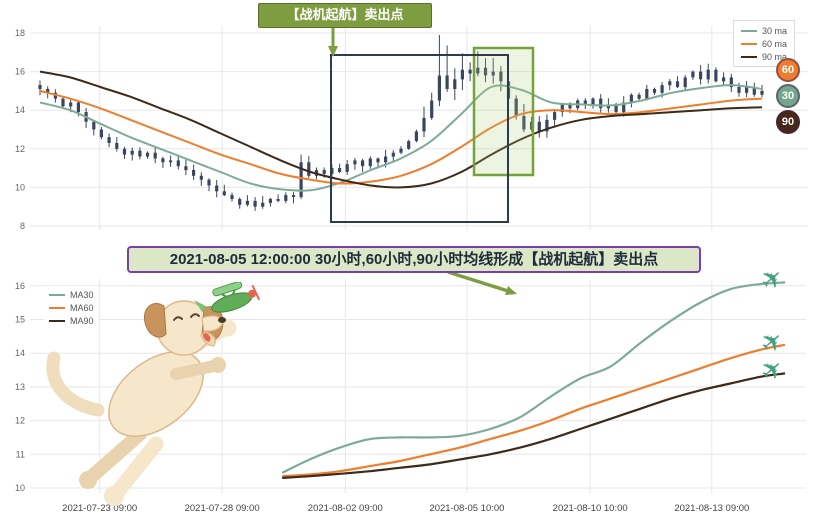 This screenshot has height=529, width=813. Describe the element at coordinates (20, 454) in the screenshot. I see `svg-text: 11` at that location.